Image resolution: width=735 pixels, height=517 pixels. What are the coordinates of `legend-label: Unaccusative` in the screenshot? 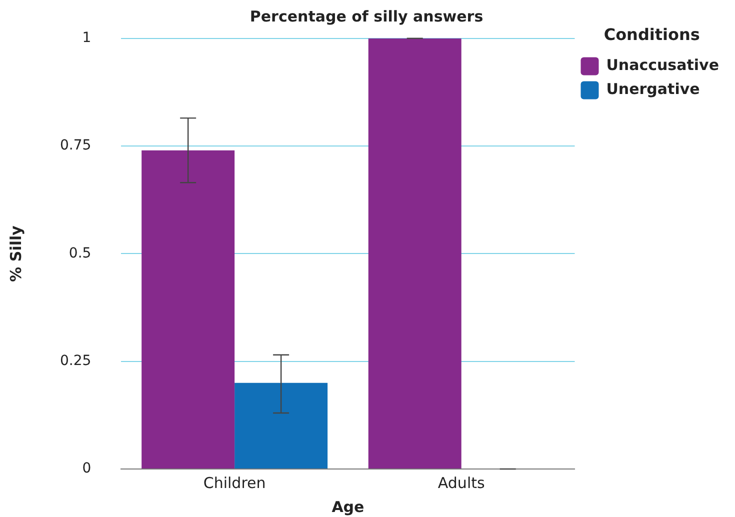 It's located at (663, 65).